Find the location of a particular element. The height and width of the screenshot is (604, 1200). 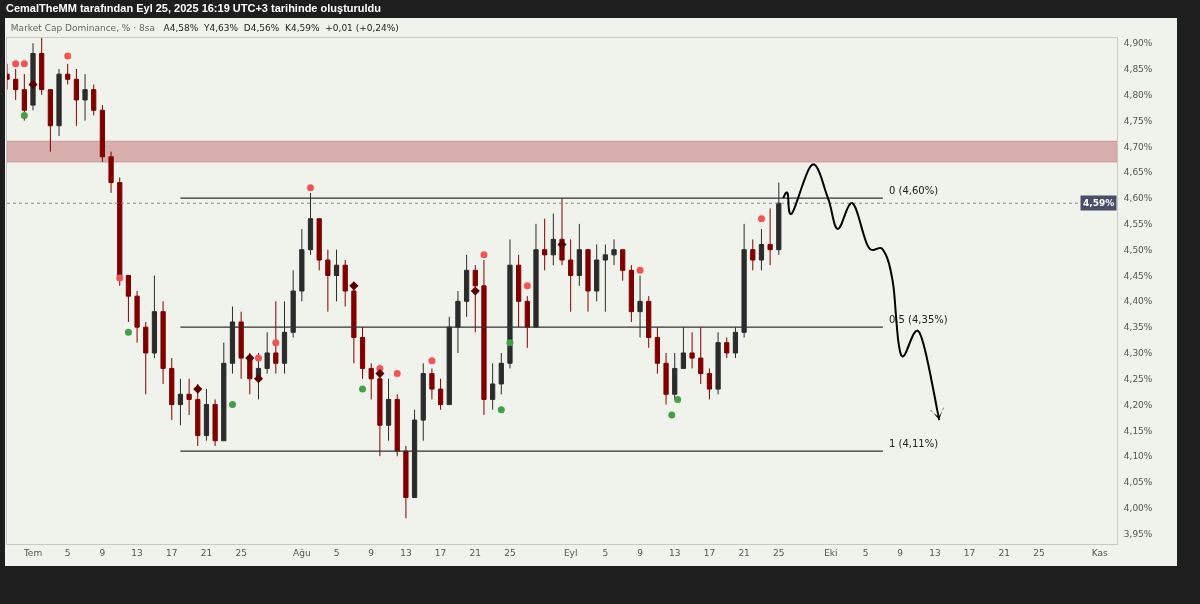

y-tick-label: 4,70% is located at coordinates (1138, 146).